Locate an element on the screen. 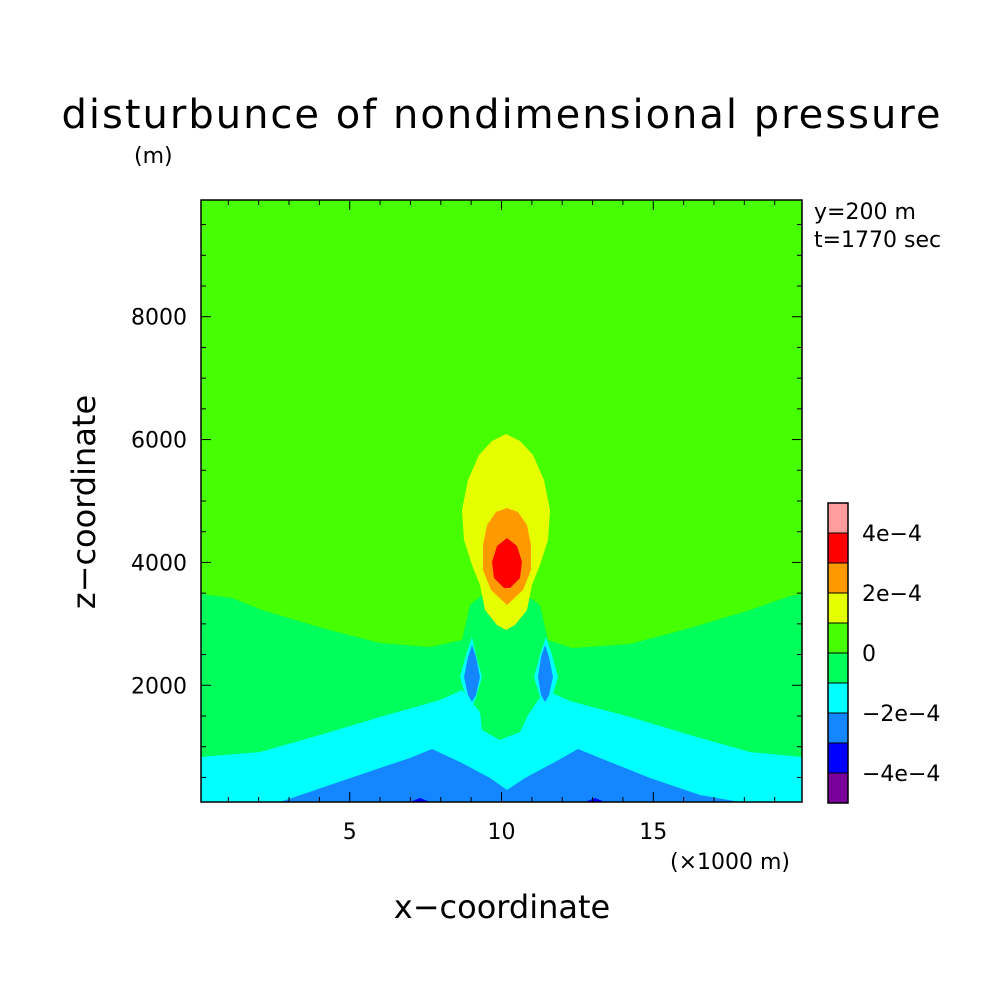 Image resolution: width=1004 pixels, height=1004 pixels. x-axis-label: x−coordinate is located at coordinates (502, 907).